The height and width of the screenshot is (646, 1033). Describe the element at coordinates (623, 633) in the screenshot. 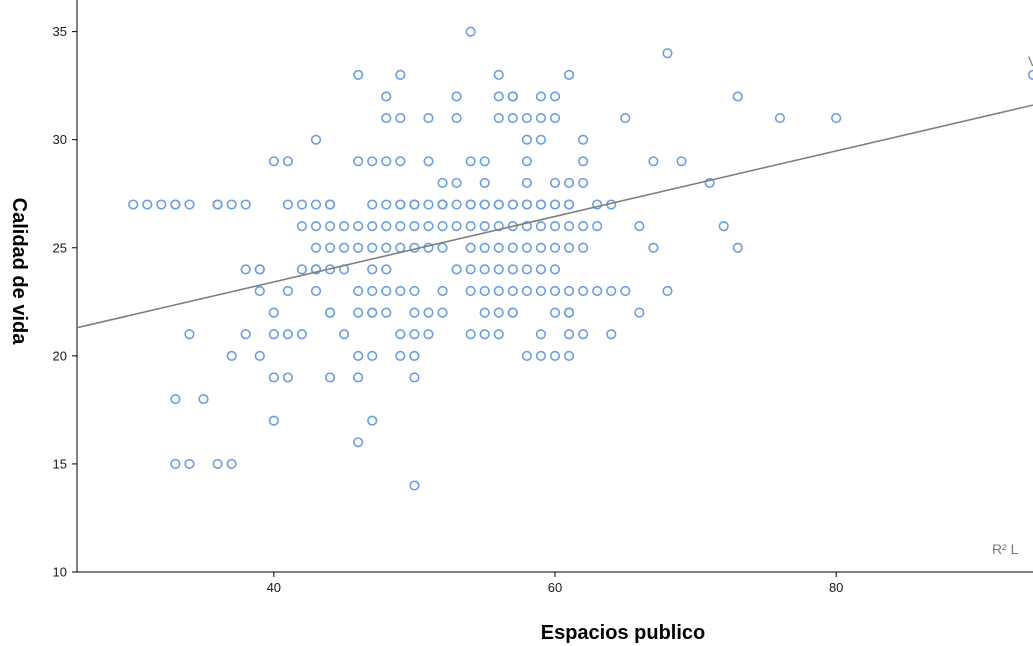

I see `x-axis-title: Espacios publico` at that location.